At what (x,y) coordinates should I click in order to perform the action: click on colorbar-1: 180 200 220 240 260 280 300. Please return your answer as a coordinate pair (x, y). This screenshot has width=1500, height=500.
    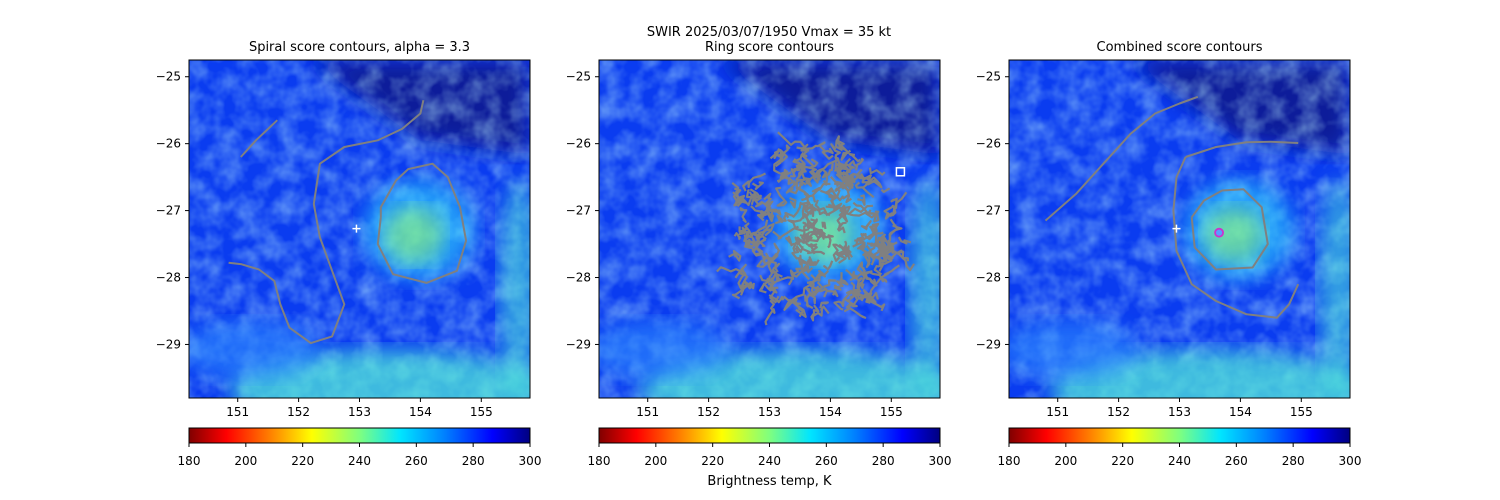
    Looking at the image, I should click on (360, 447).